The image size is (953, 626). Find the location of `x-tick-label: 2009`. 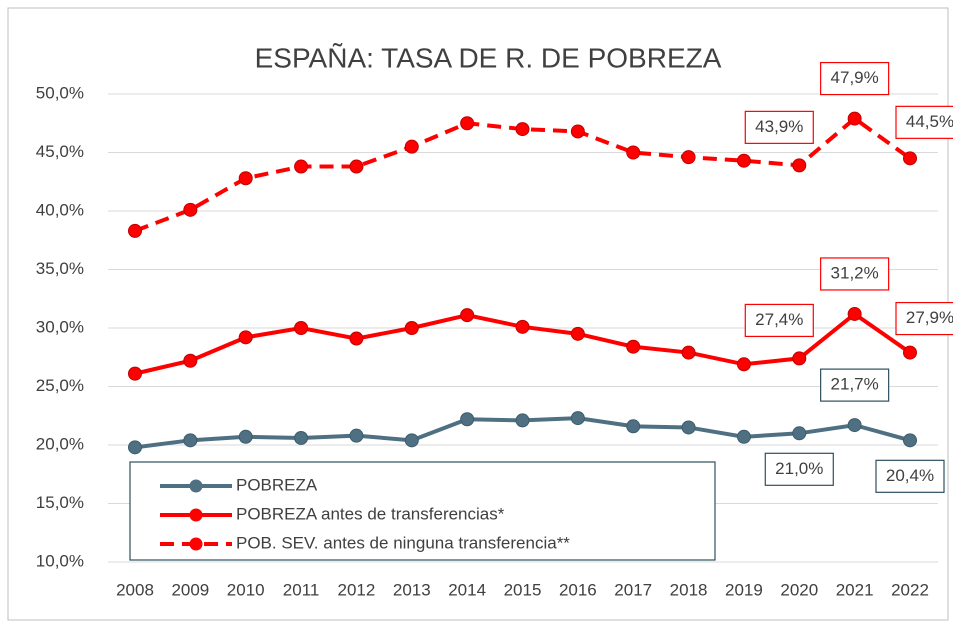

x-tick-label: 2009 is located at coordinates (190, 589).